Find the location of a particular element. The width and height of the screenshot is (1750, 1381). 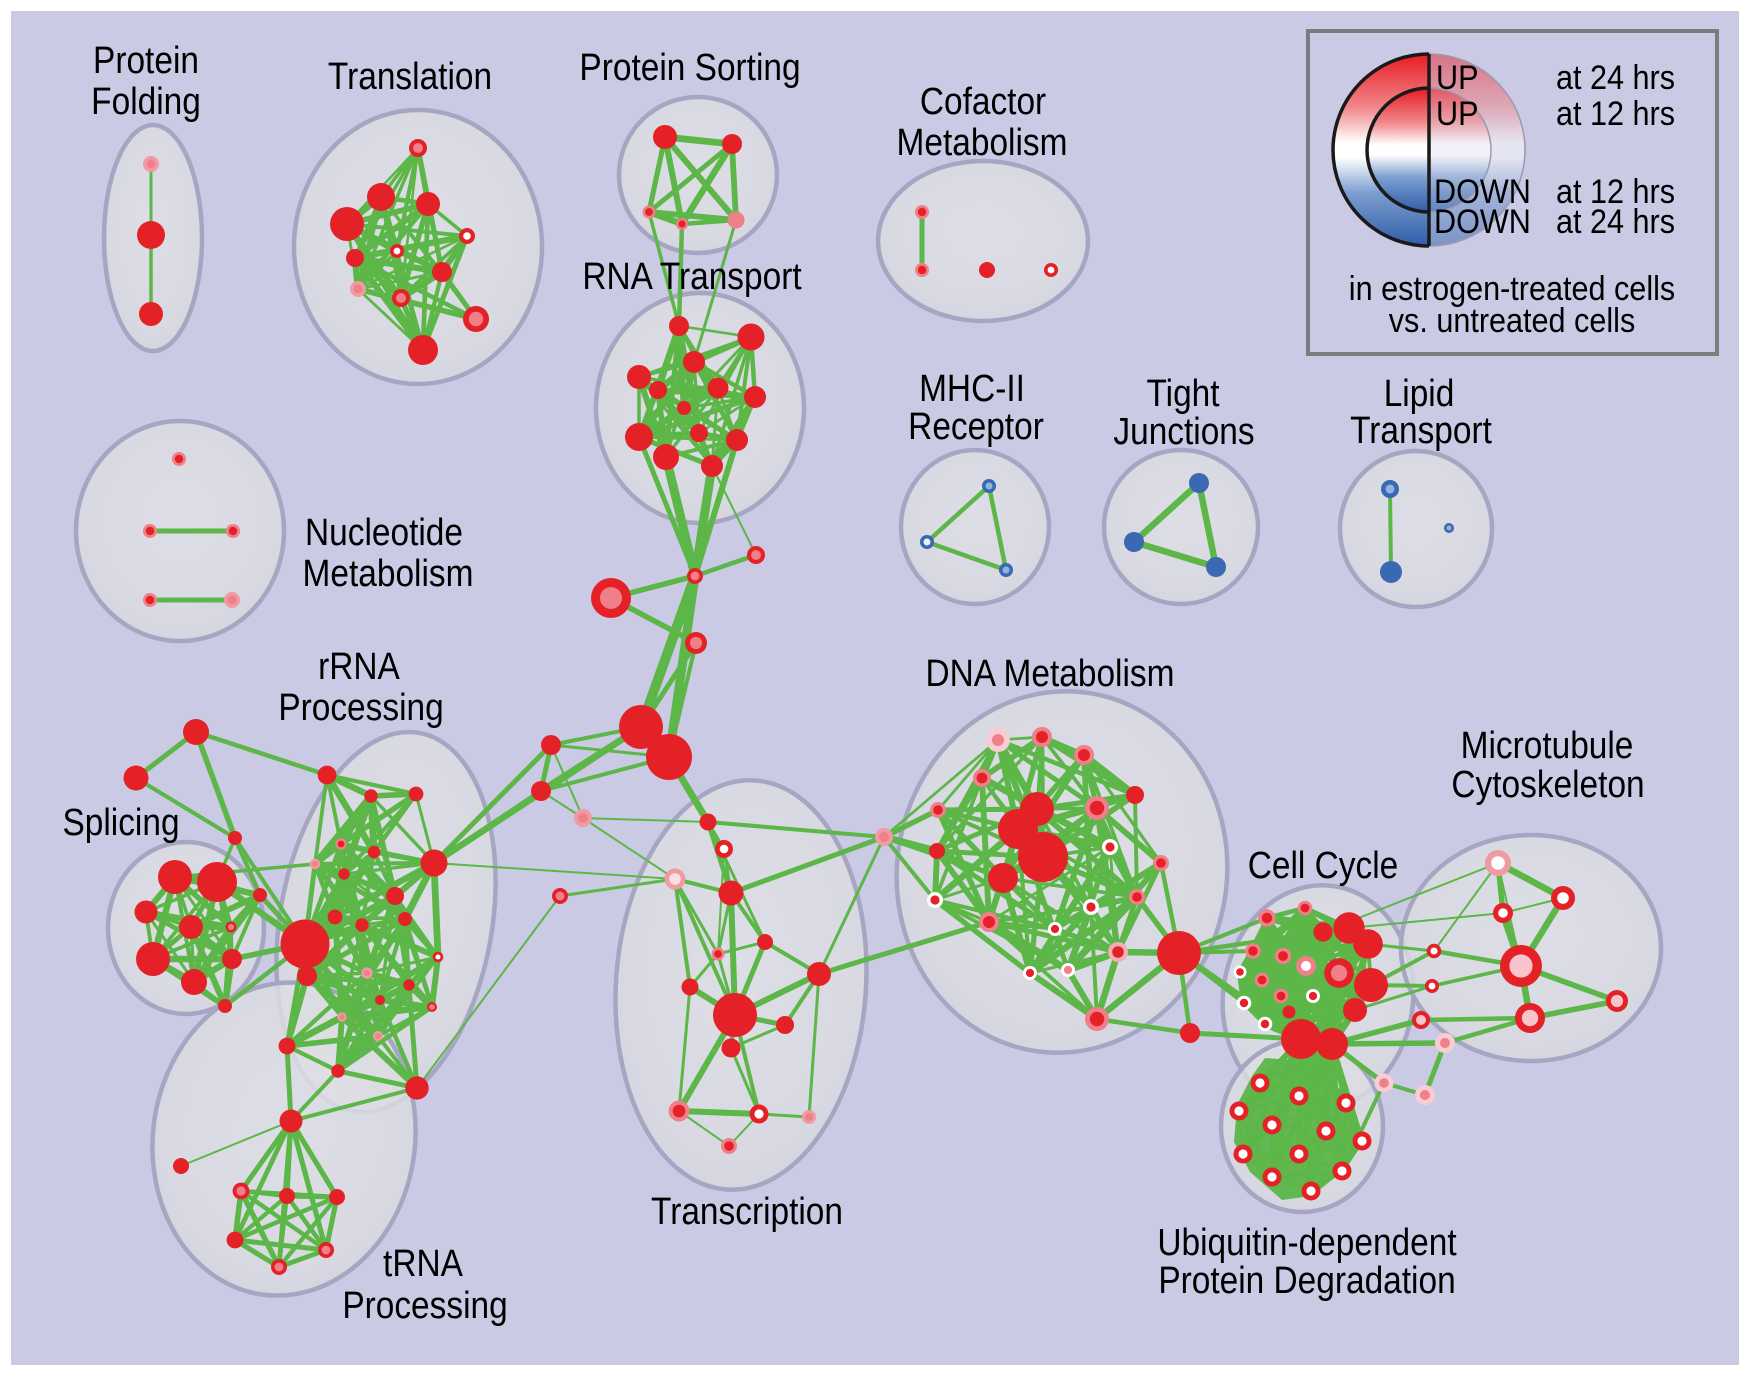

svg-text: Cytoskeleton is located at coordinates (1547, 784).